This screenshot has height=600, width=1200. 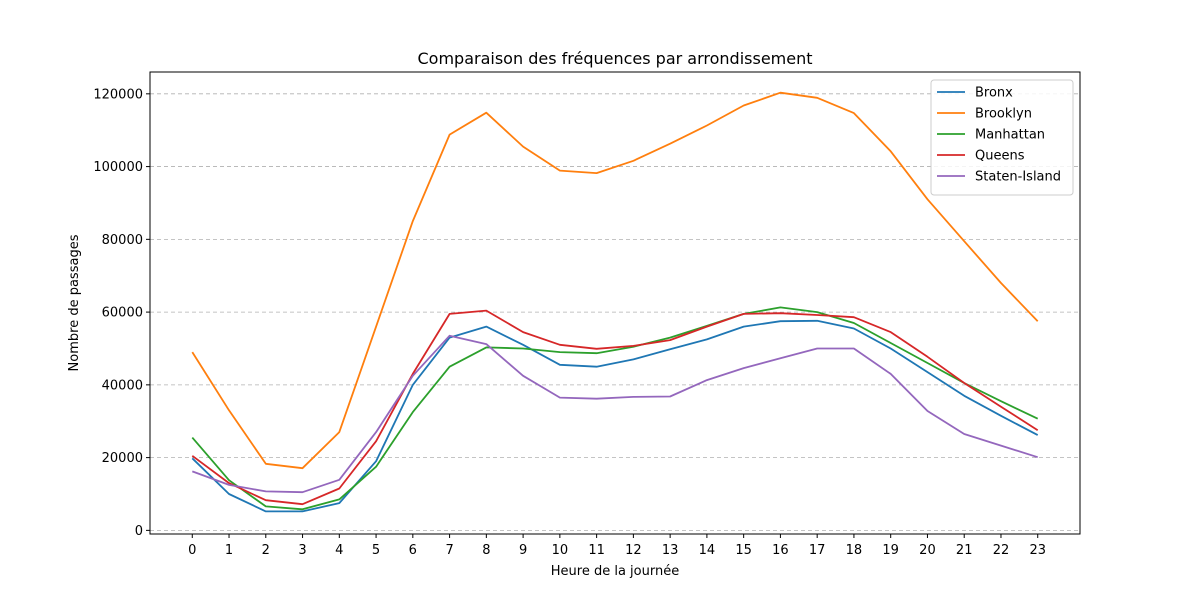 I want to click on y-axis: 0 20000 40000 60000 80000 100000 120000, so click(x=121, y=313).